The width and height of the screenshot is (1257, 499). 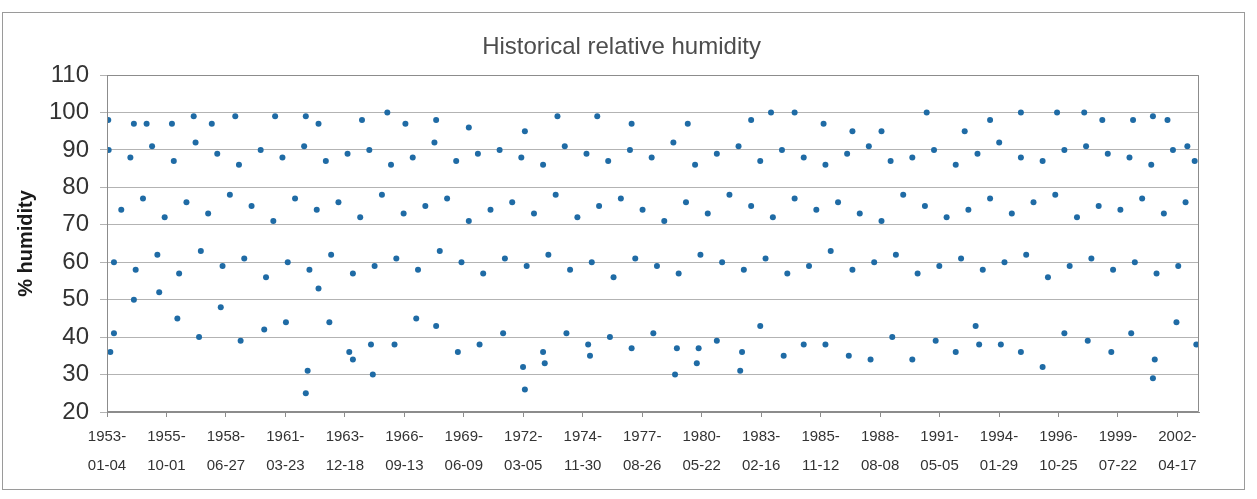 I want to click on x-tick-label: 1996- 10-25, so click(x=1058, y=450).